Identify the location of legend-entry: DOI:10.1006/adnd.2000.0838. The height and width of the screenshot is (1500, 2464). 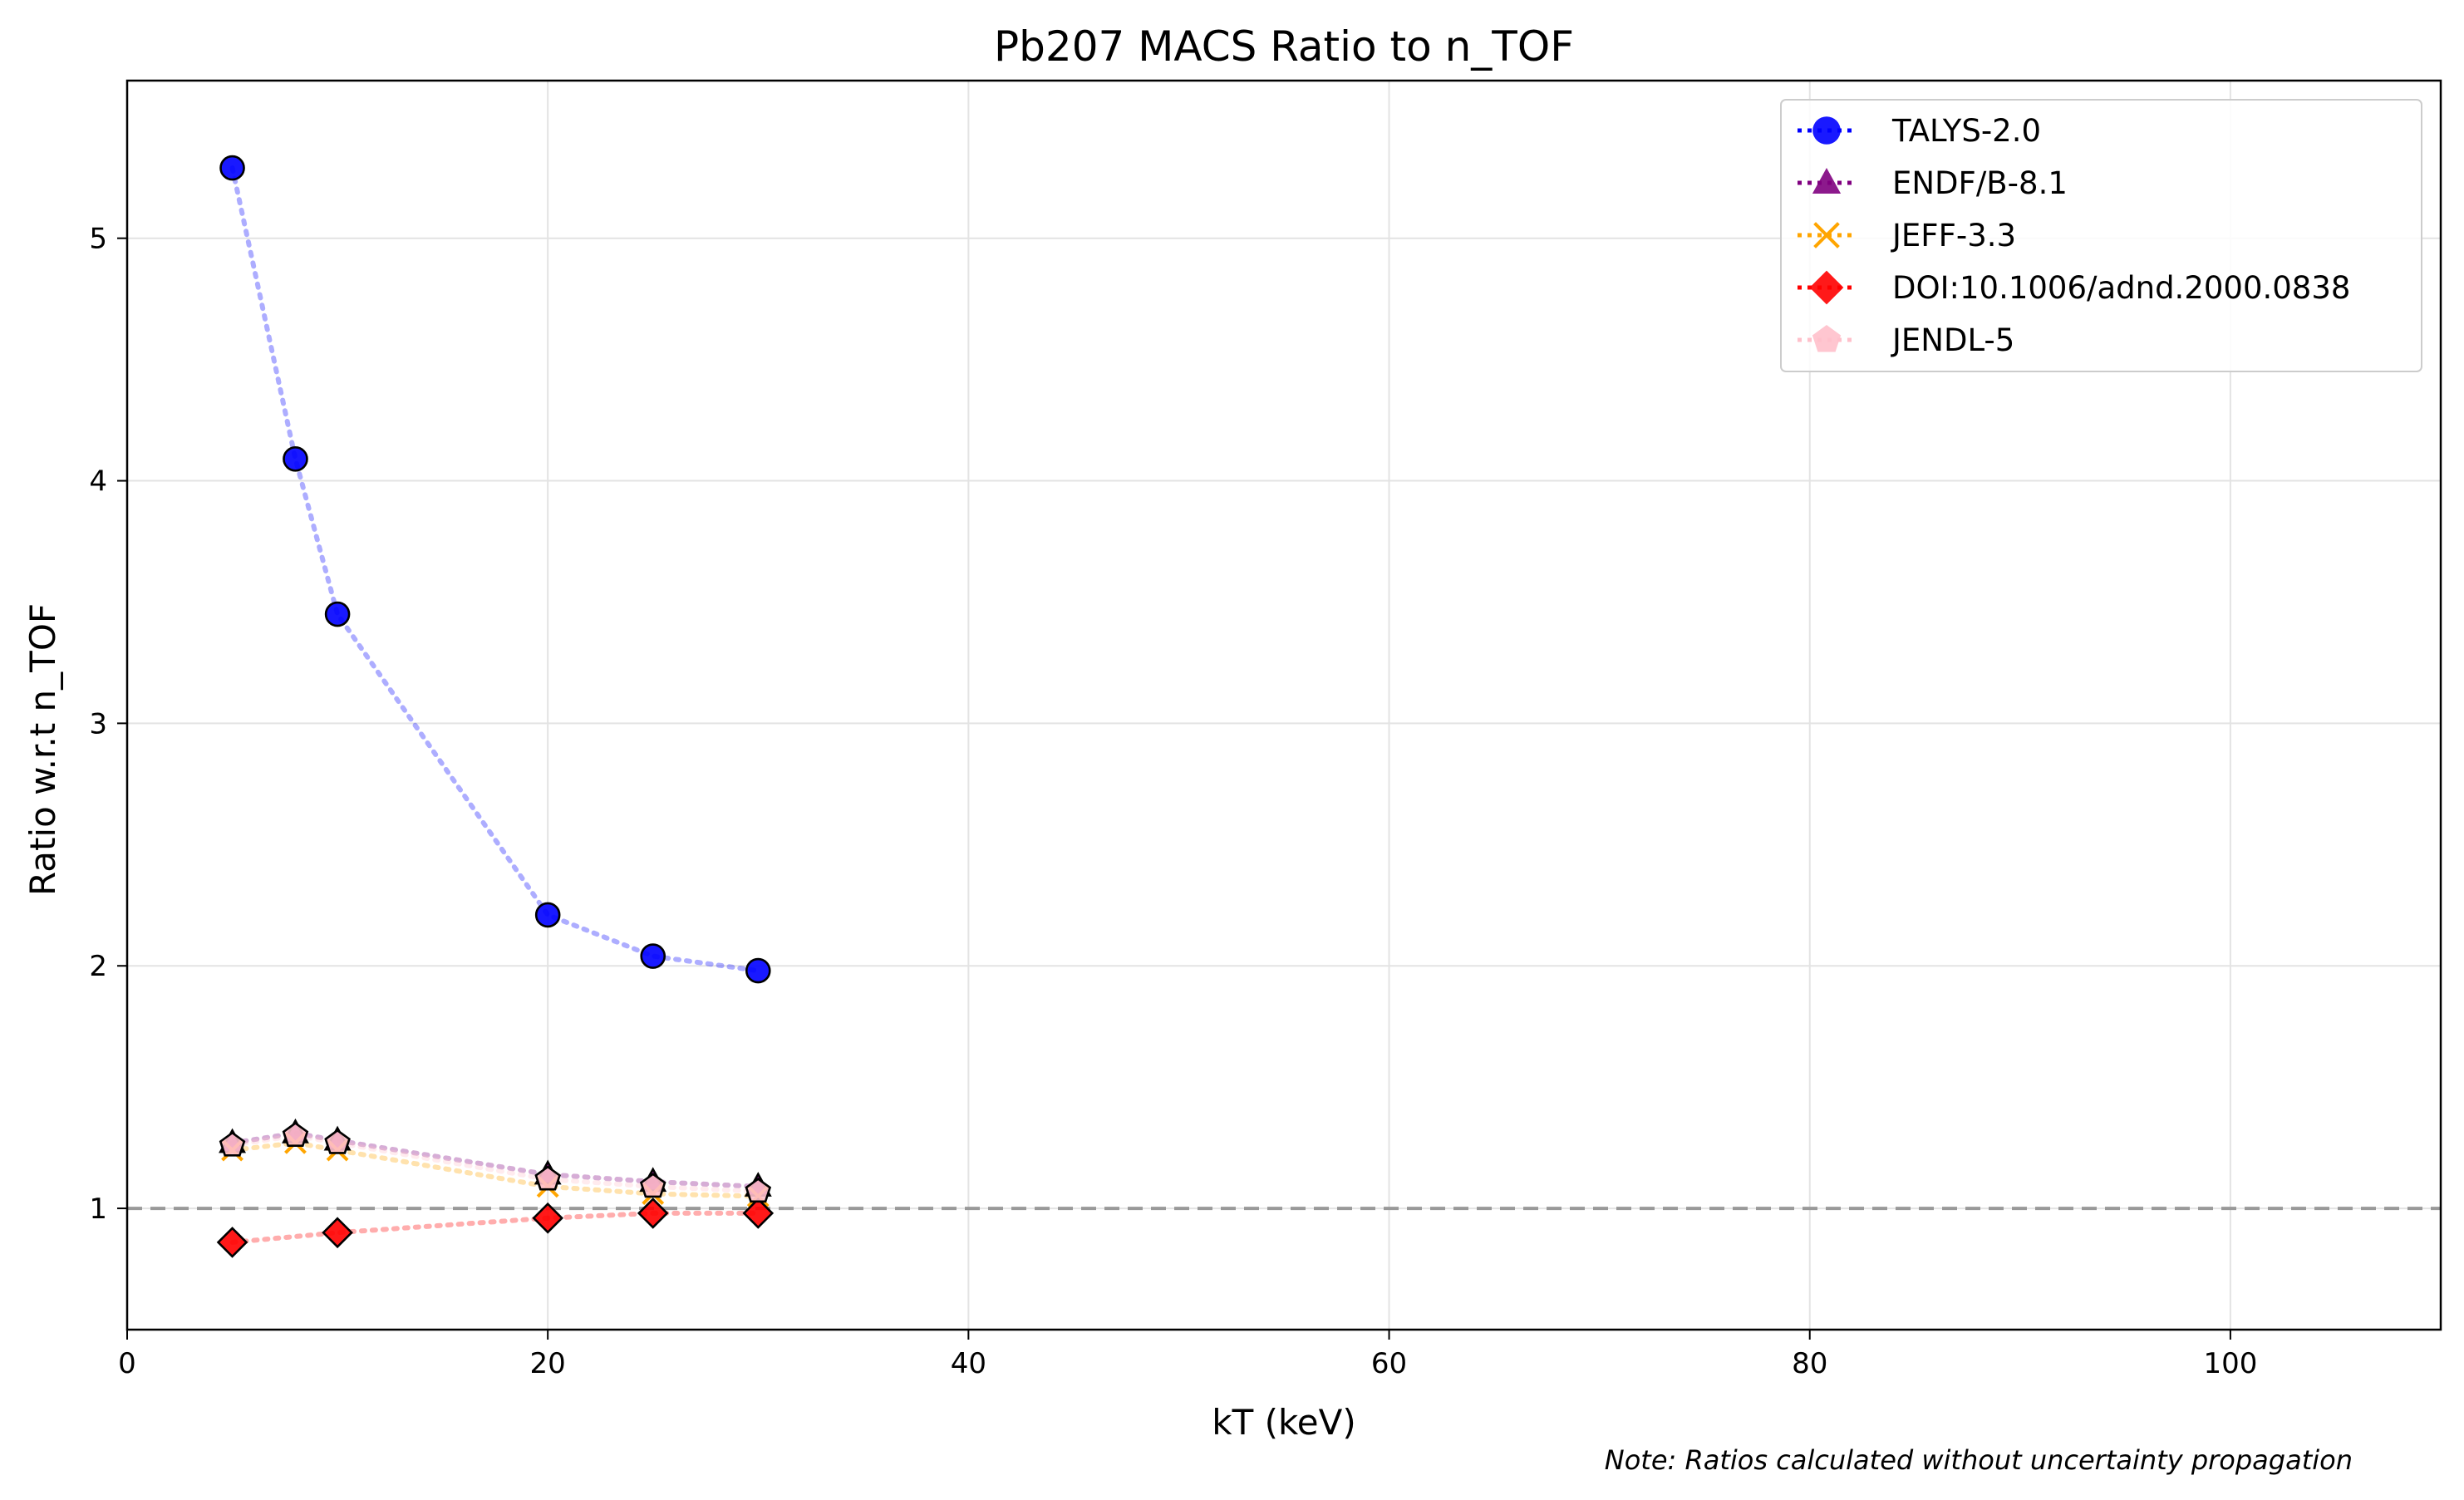
(2074, 288).